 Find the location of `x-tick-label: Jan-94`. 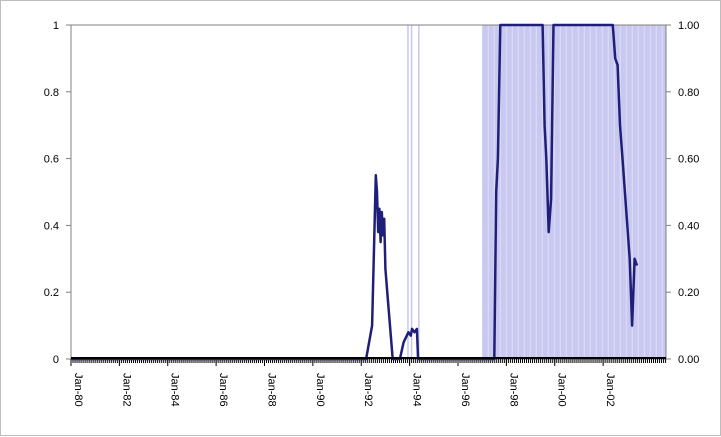

x-tick-label: Jan-94 is located at coordinates (417, 390).